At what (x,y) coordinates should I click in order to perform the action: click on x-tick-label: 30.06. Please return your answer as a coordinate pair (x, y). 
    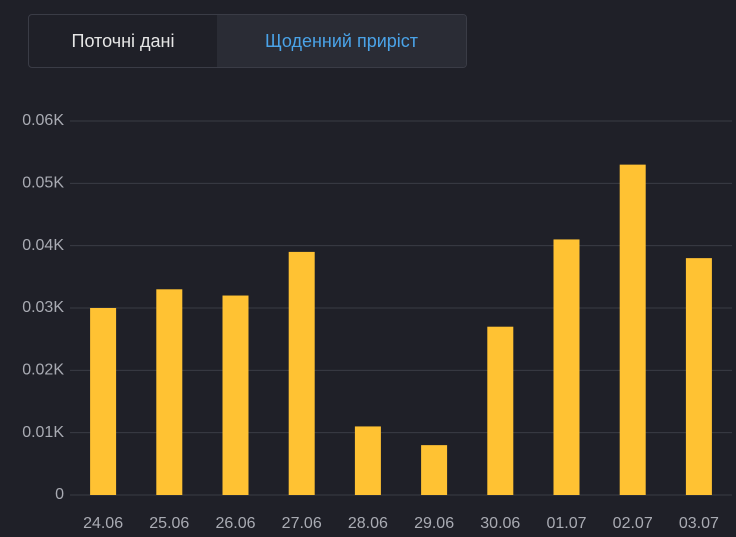
    Looking at the image, I should click on (500, 523).